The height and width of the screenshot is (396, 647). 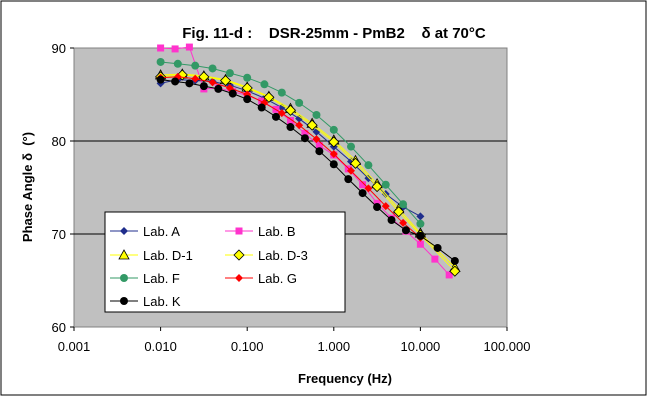 What do you see at coordinates (421, 346) in the screenshot?
I see `x-tick-label: 10.000` at bounding box center [421, 346].